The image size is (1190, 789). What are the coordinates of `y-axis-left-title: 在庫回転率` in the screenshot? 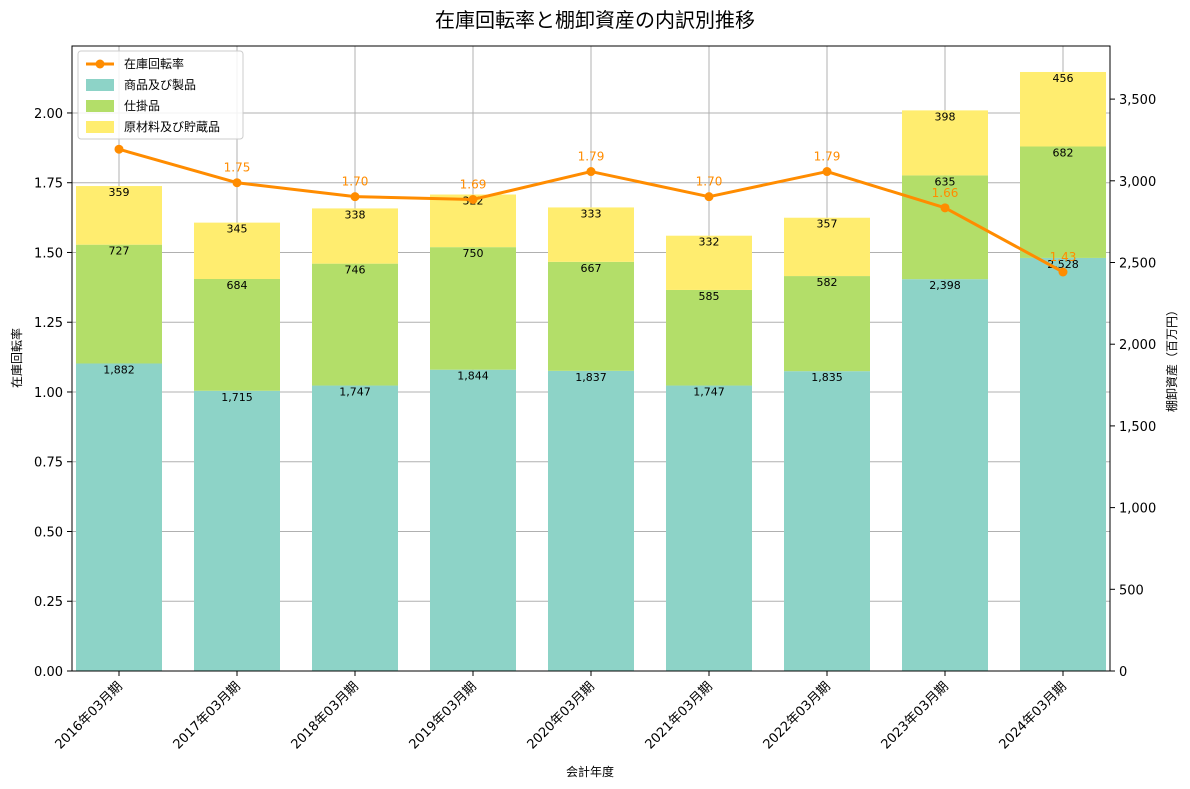 It's located at (16, 358).